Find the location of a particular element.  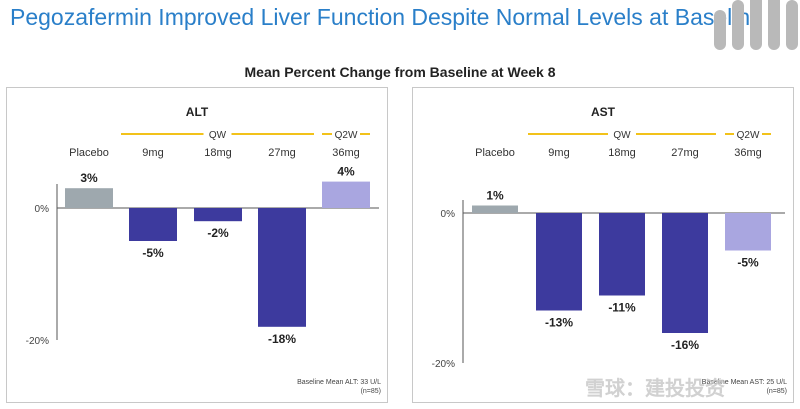

ast-category-label-1: 9mg is located at coordinates (558, 153).